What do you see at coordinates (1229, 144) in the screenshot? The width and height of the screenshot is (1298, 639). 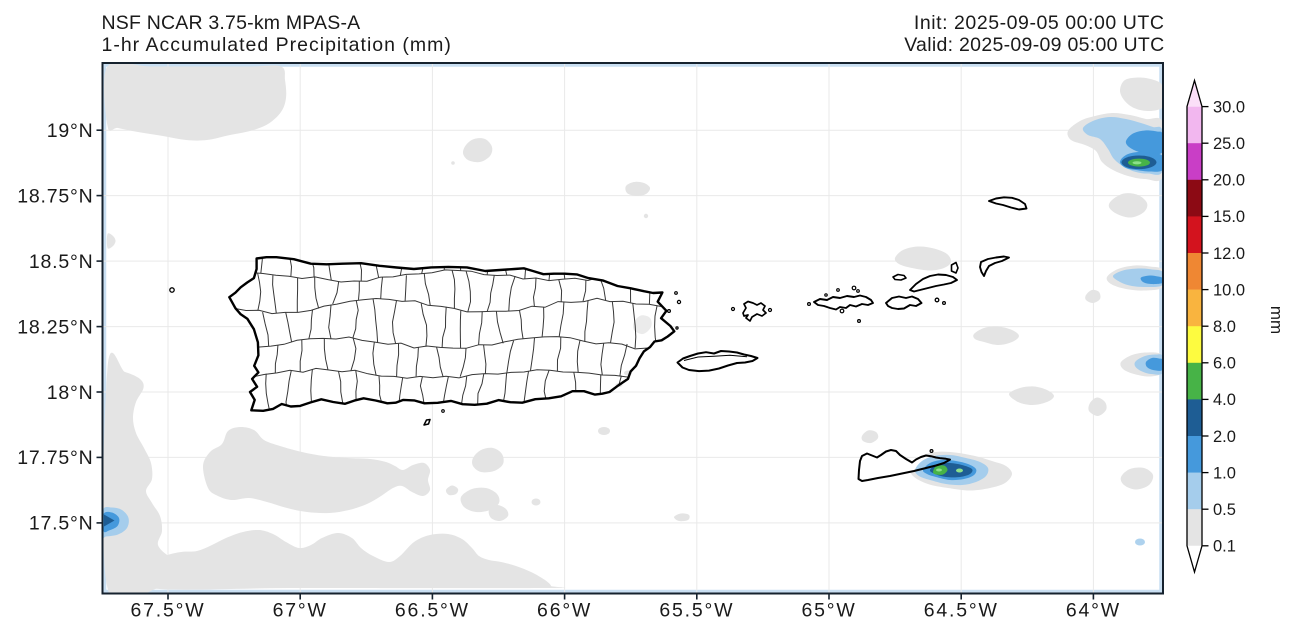 I see `svg-text: 25.0` at bounding box center [1229, 144].